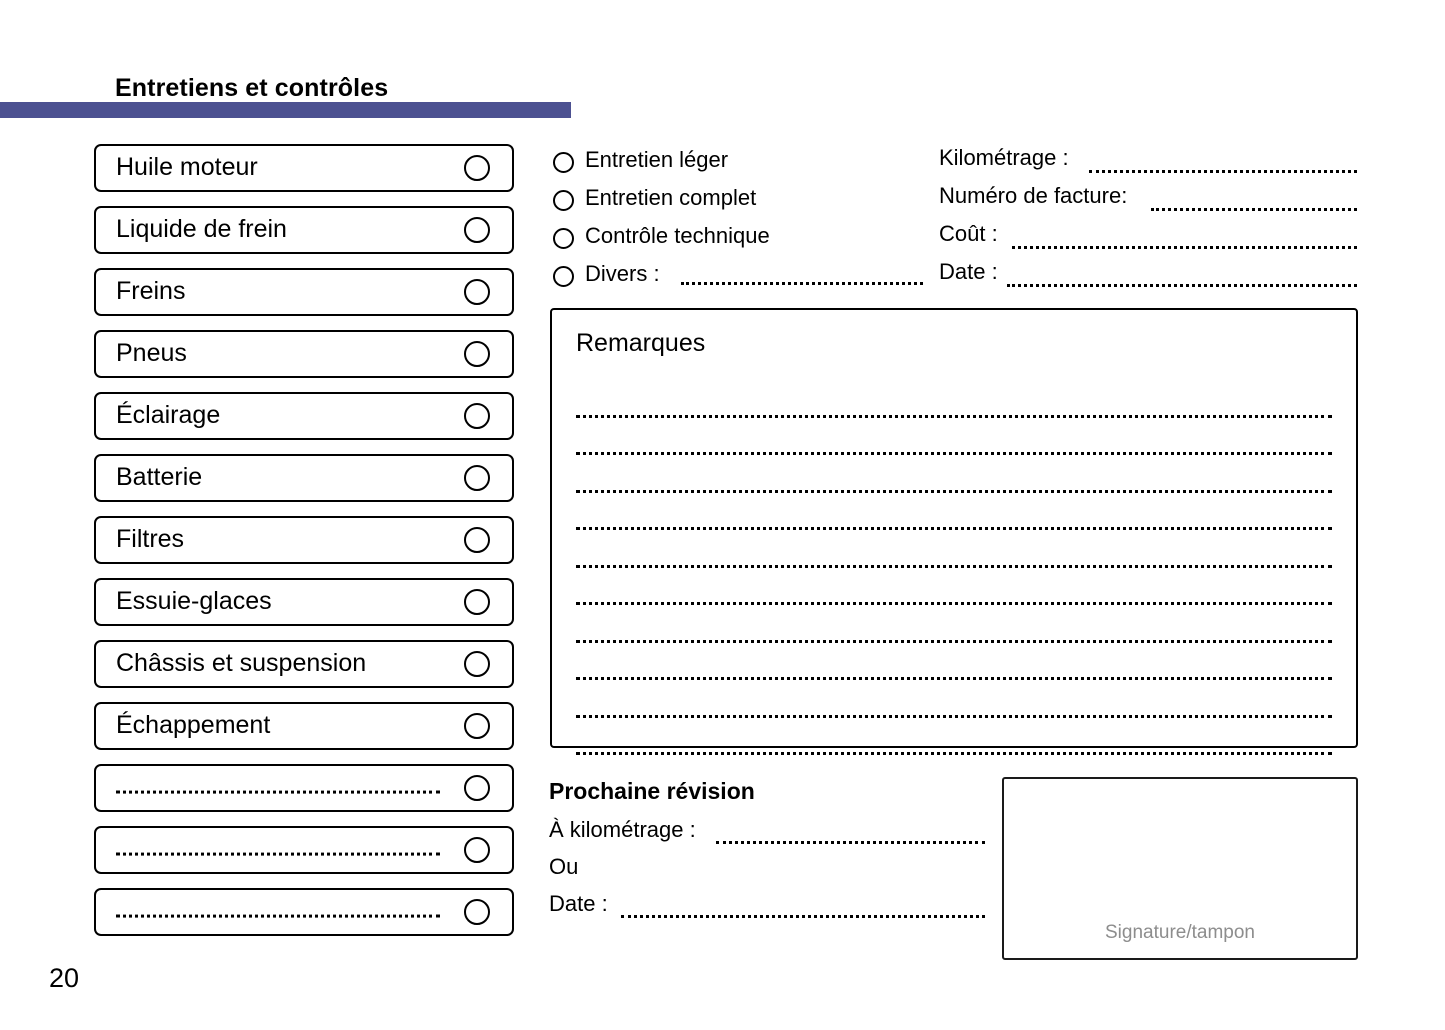  I want to click on checklist-item-label: Essuie-glaces, so click(194, 601).